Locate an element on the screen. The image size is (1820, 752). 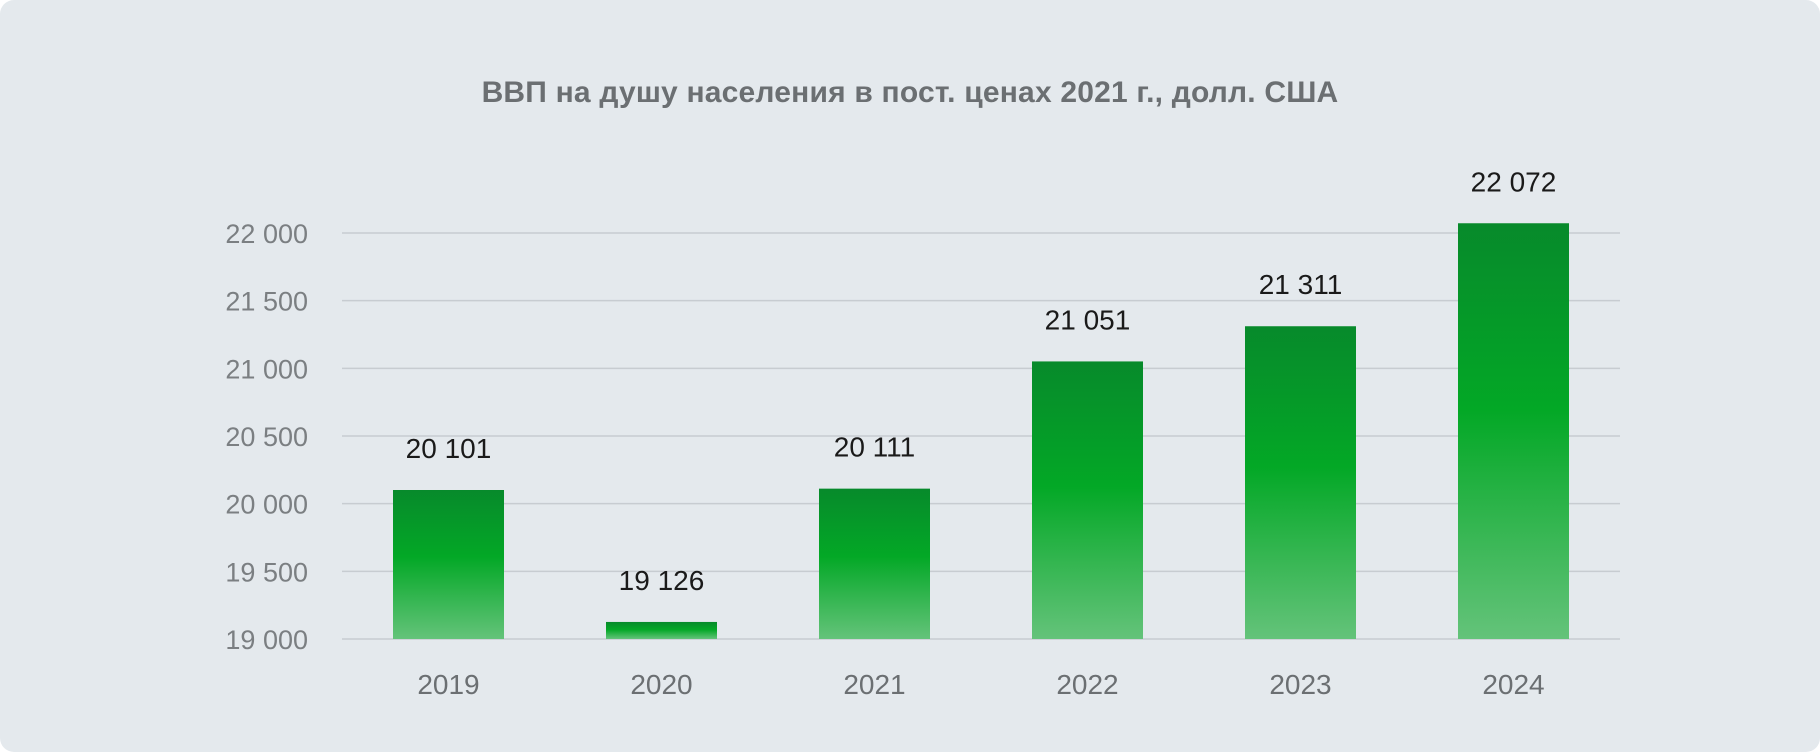
y-tick-label: 19 500 is located at coordinates (266, 572).